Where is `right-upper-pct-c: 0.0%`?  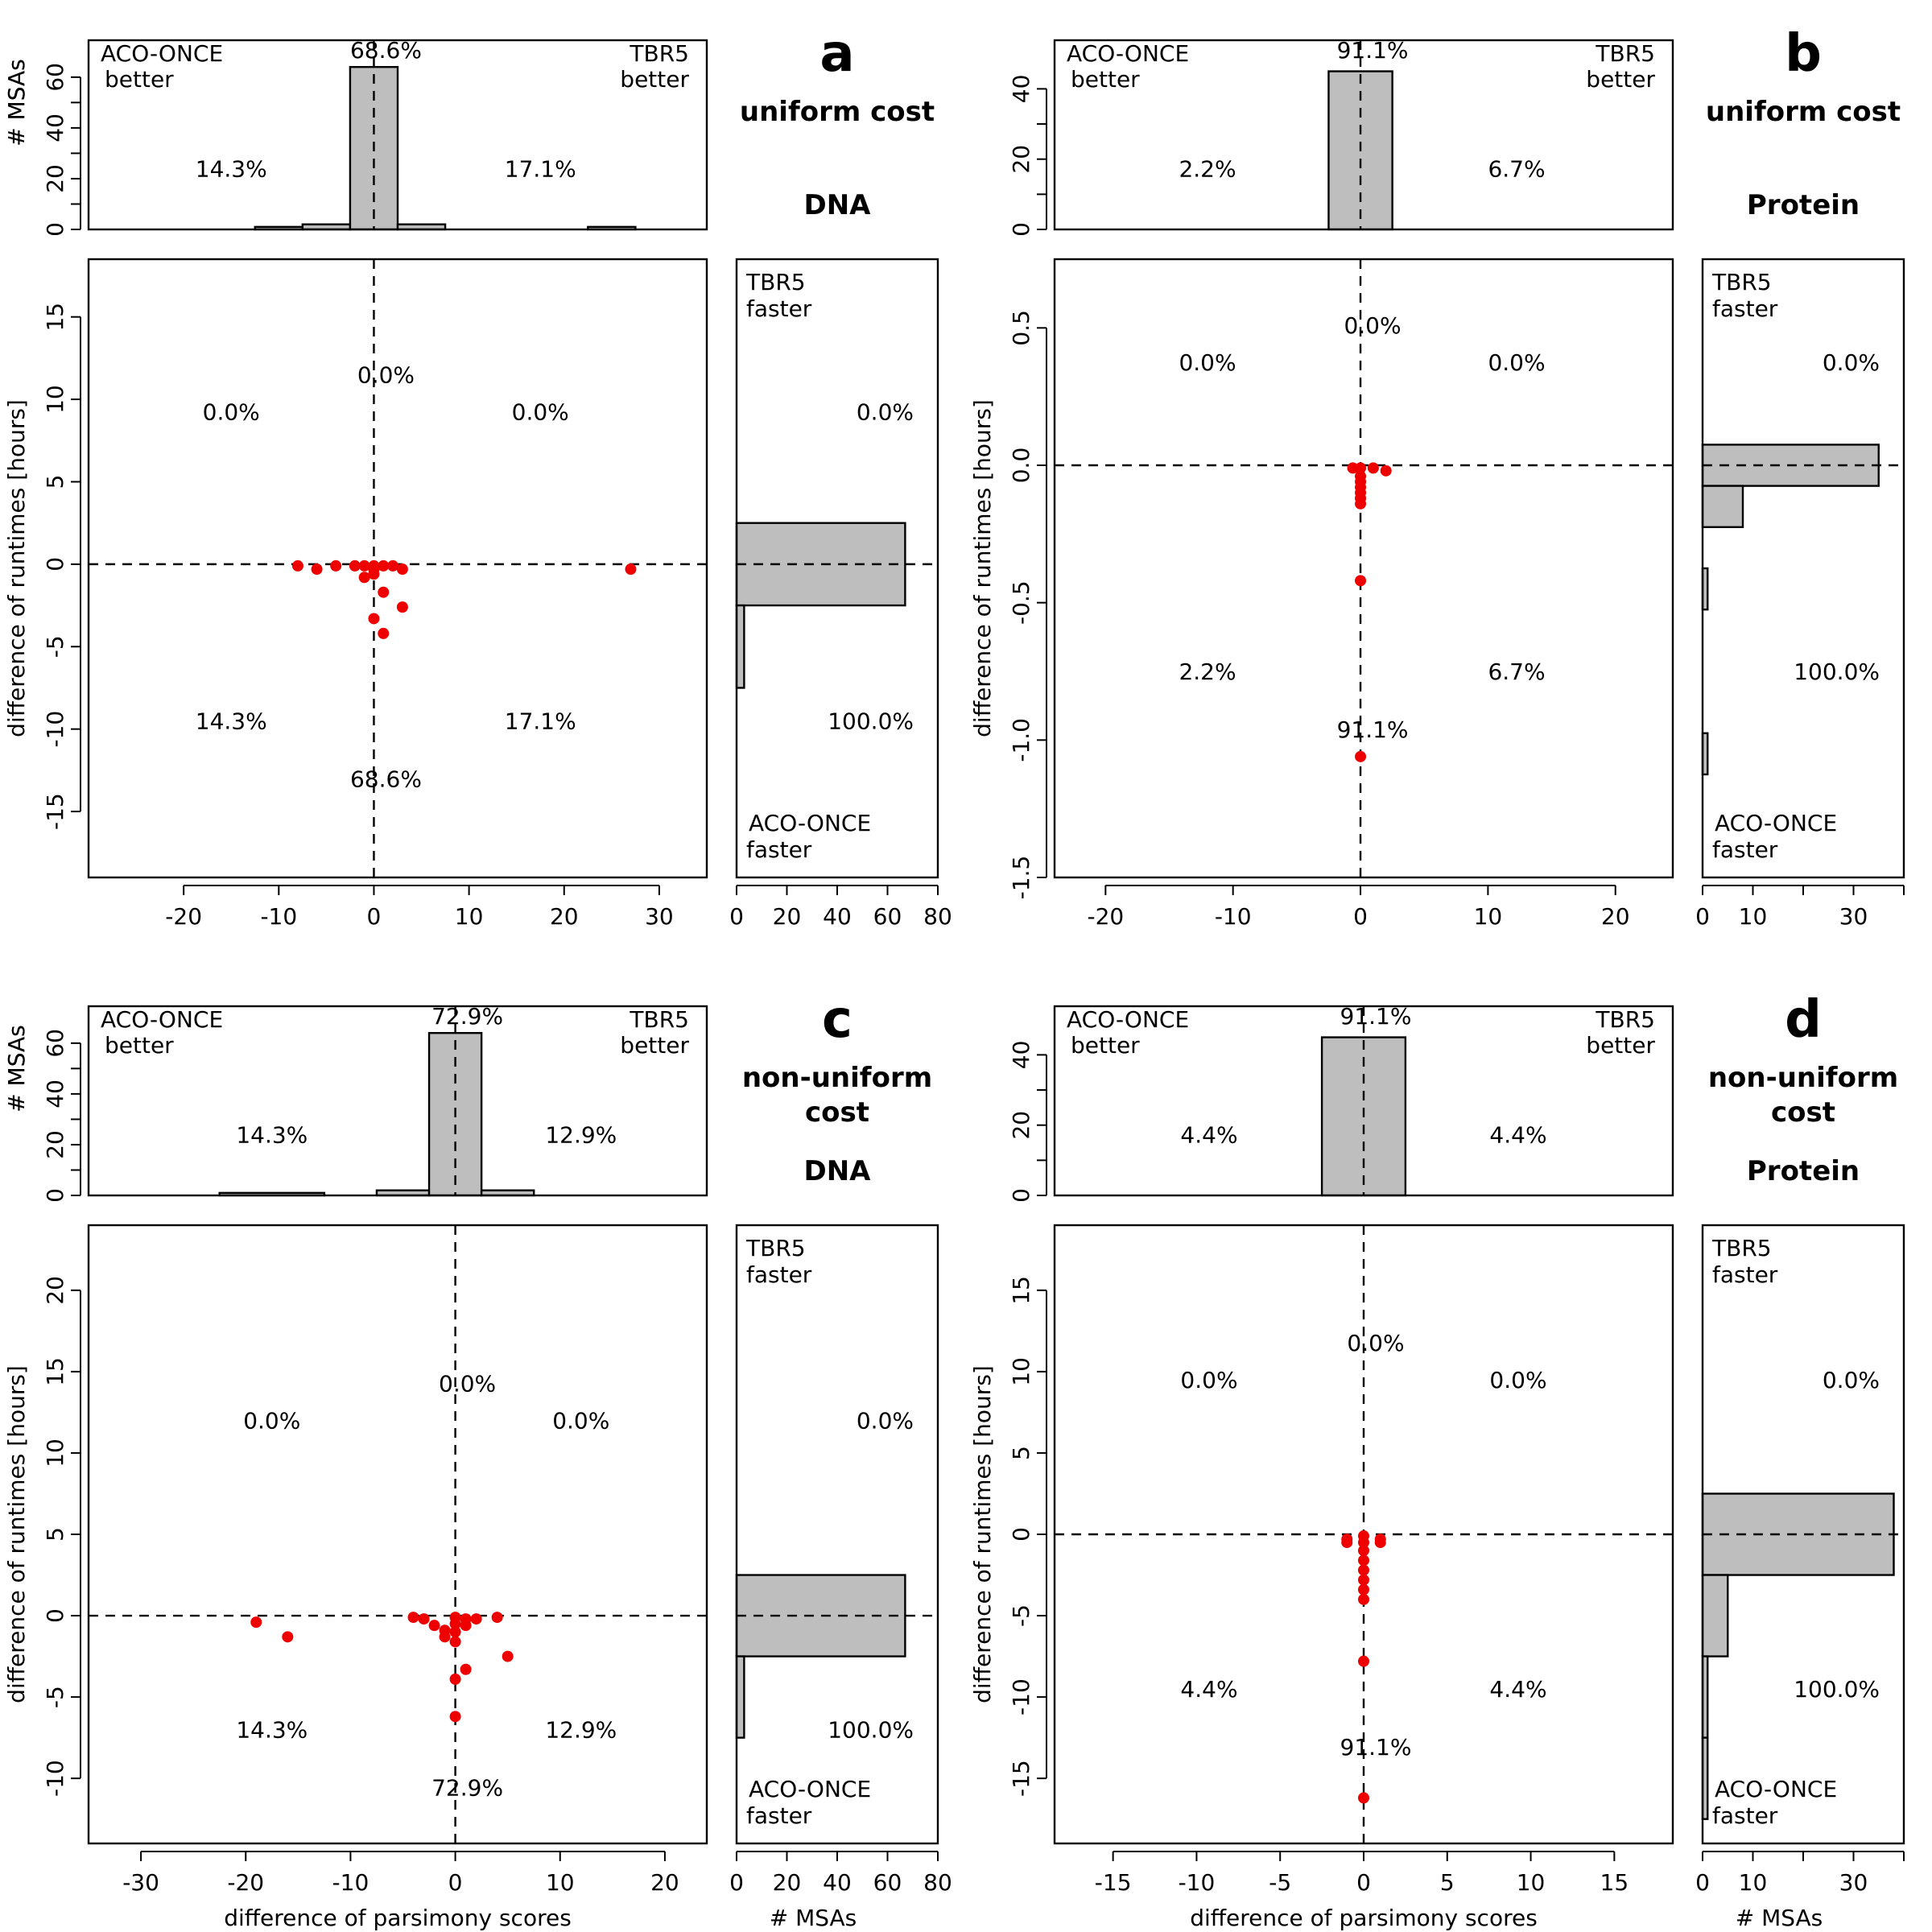
right-upper-pct-c: 0.0% is located at coordinates (885, 1421).